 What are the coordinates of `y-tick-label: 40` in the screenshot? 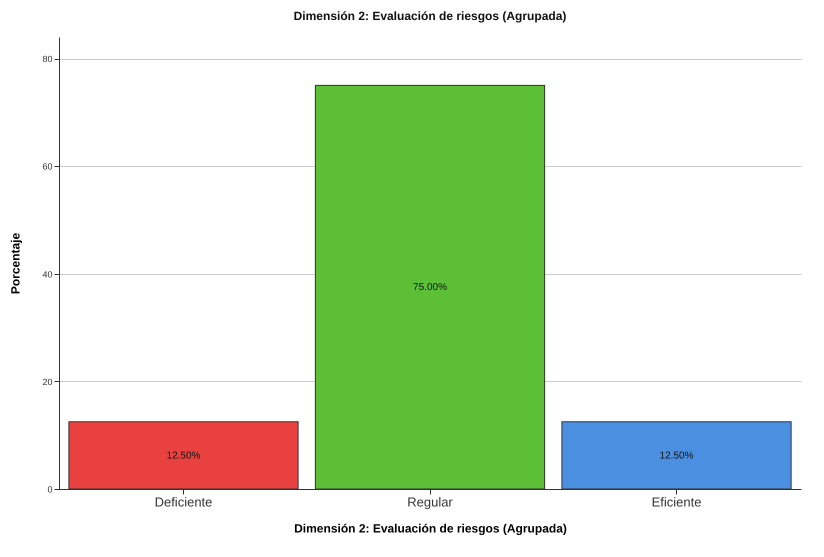 It's located at (47, 274).